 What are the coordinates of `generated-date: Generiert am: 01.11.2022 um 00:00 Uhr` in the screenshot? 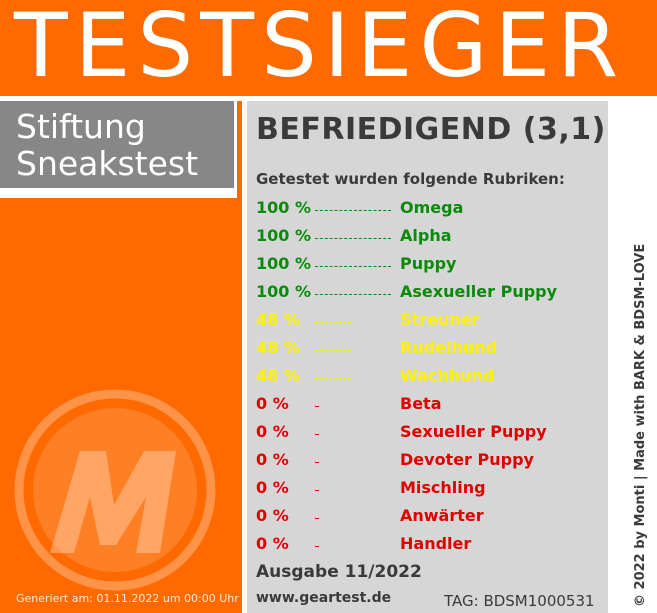 It's located at (127, 598).